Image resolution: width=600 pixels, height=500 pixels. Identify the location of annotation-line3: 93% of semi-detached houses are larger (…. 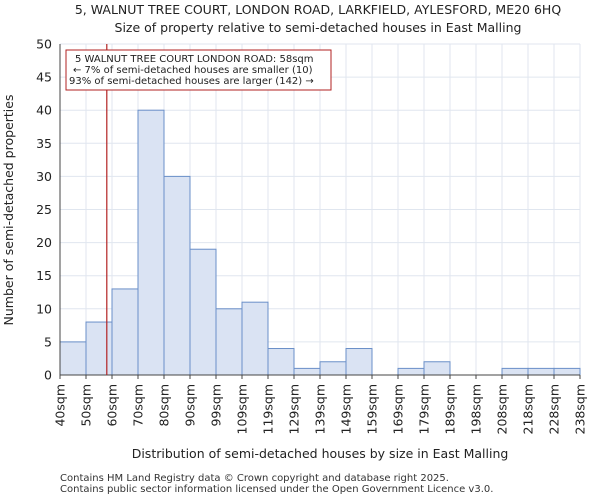
(191, 81).